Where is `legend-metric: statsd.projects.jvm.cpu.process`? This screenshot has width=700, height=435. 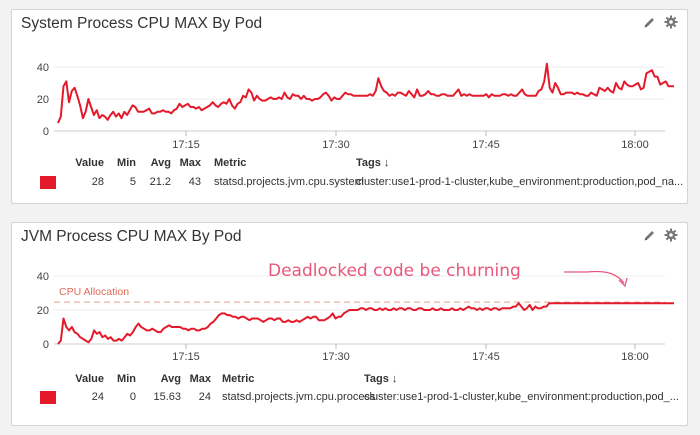 legend-metric: statsd.projects.jvm.cpu.process is located at coordinates (299, 397).